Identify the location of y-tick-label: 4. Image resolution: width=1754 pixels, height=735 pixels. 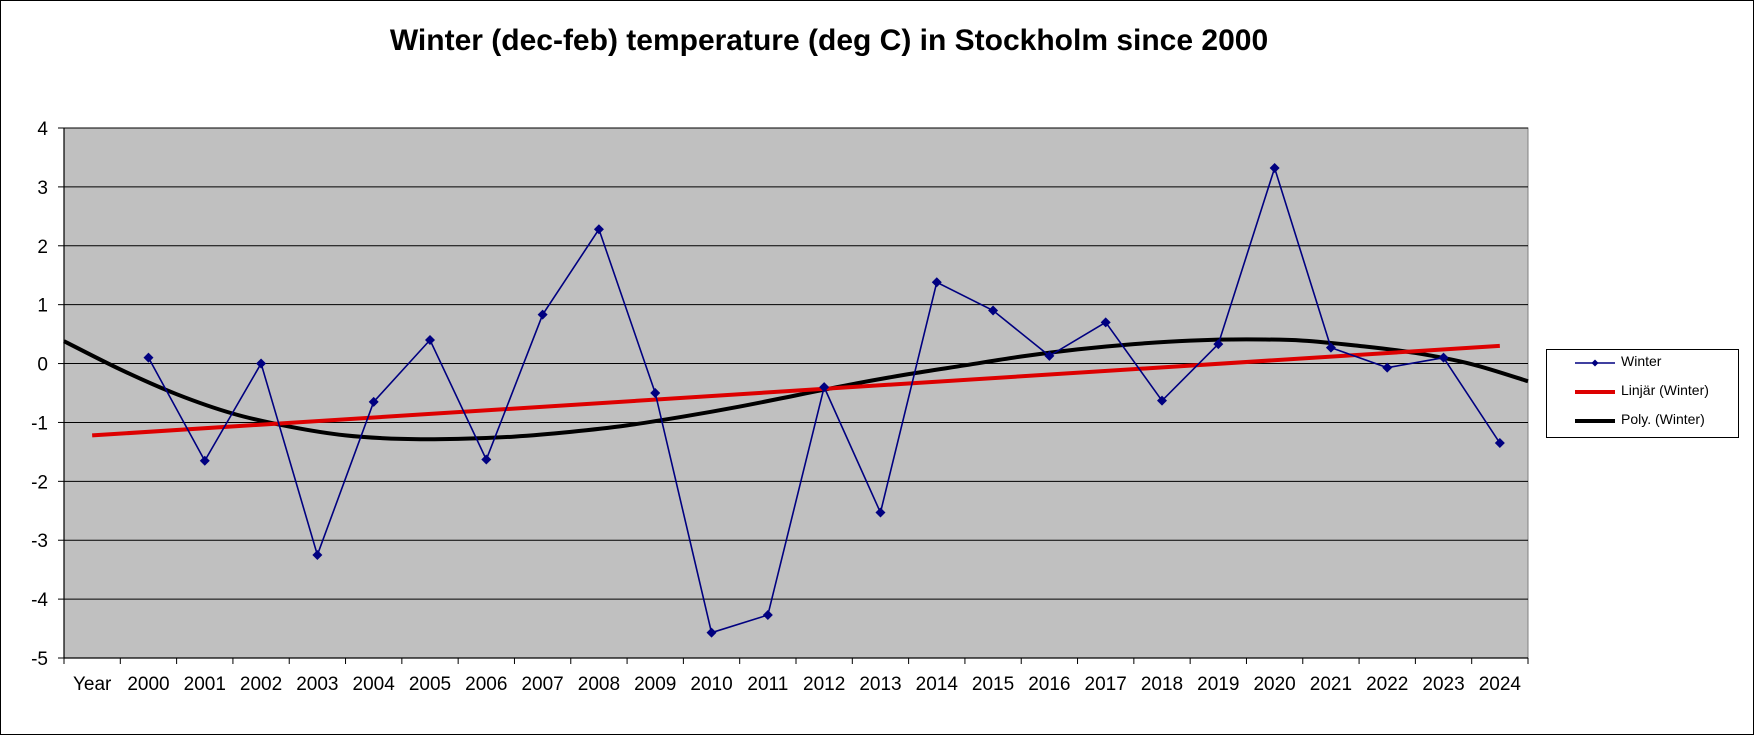
(42, 129).